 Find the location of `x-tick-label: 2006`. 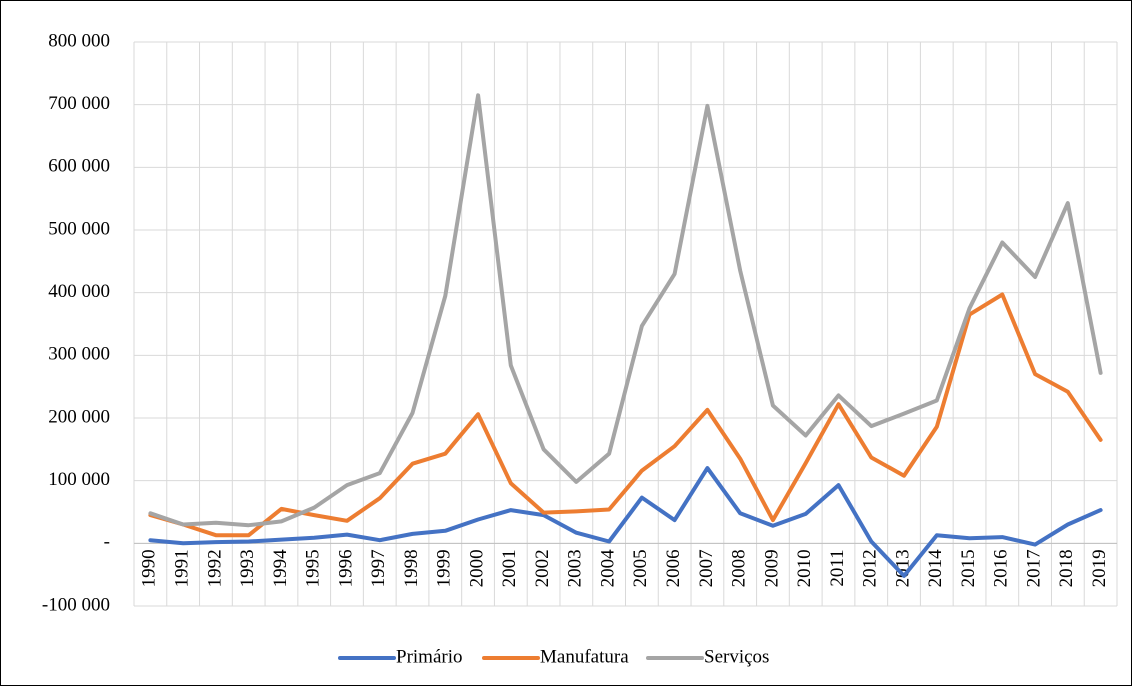

x-tick-label: 2006 is located at coordinates (673, 568).